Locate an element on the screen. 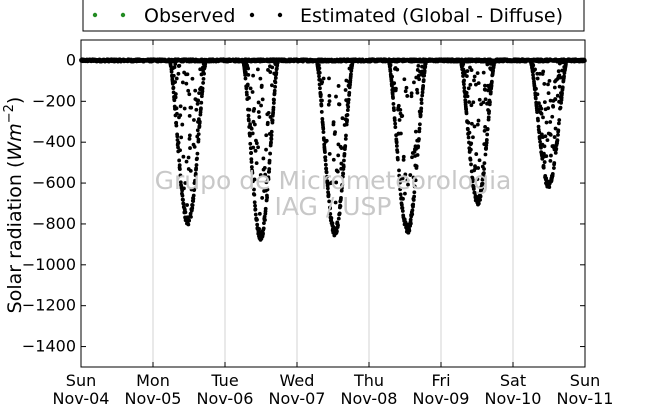  y-axis-label-close: ) is located at coordinates (15, 100).